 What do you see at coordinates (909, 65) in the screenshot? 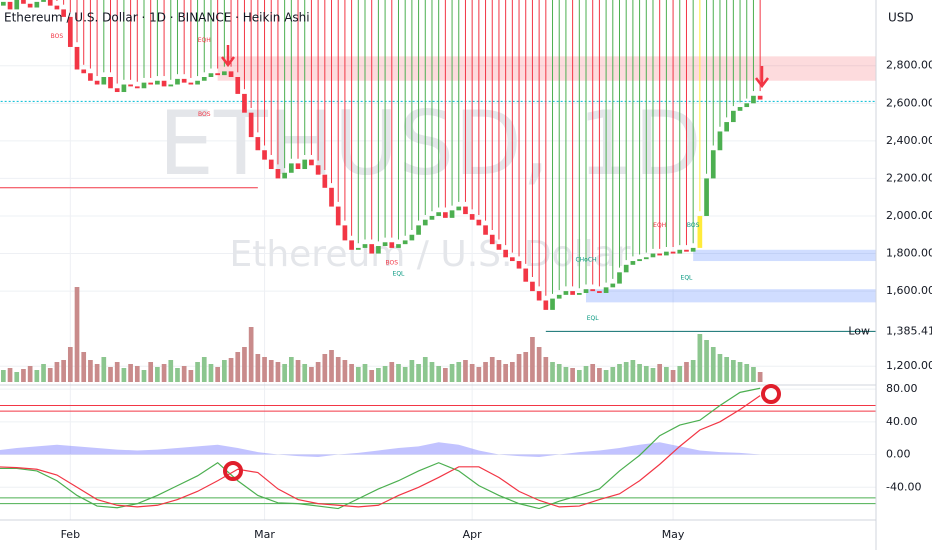
I see `y-tick-label: 2,800.00` at bounding box center [909, 65].